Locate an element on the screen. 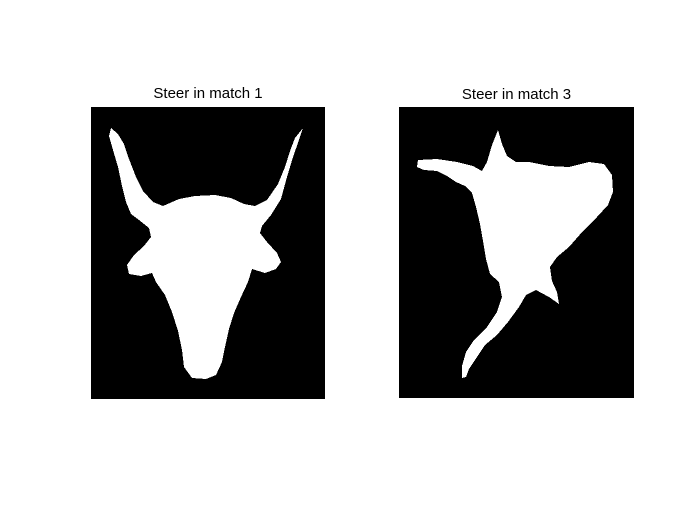 The height and width of the screenshot is (525, 700). panel-title: Steer in match 3 is located at coordinates (516, 94).